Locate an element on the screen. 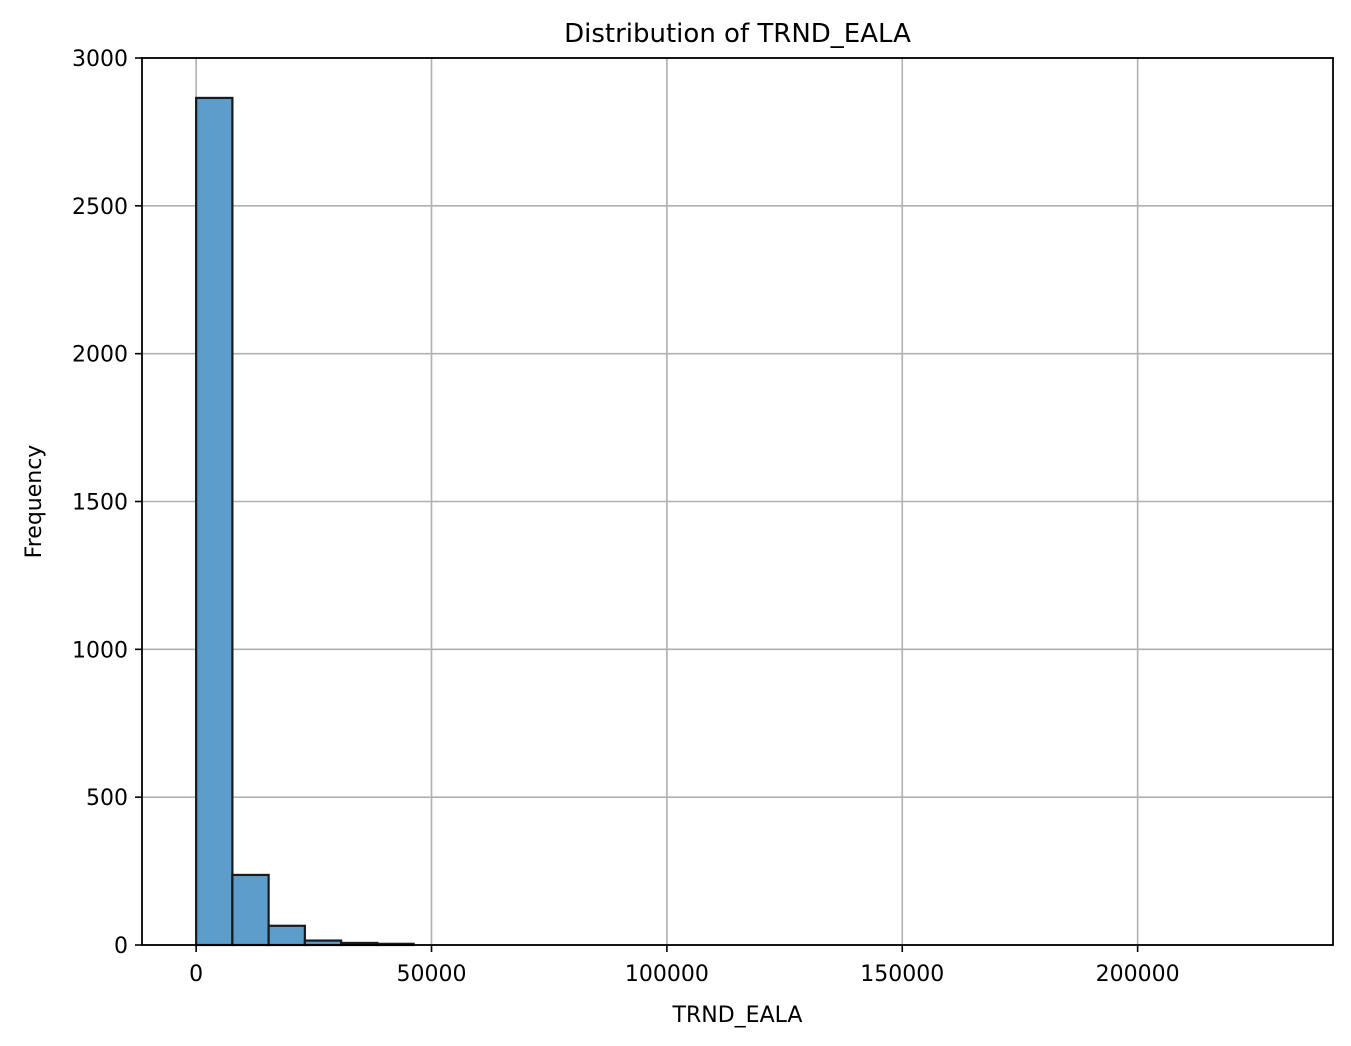 Image resolution: width=1351 pixels, height=1046 pixels. chart-title: Distribution of TRND_EALA is located at coordinates (737, 34).